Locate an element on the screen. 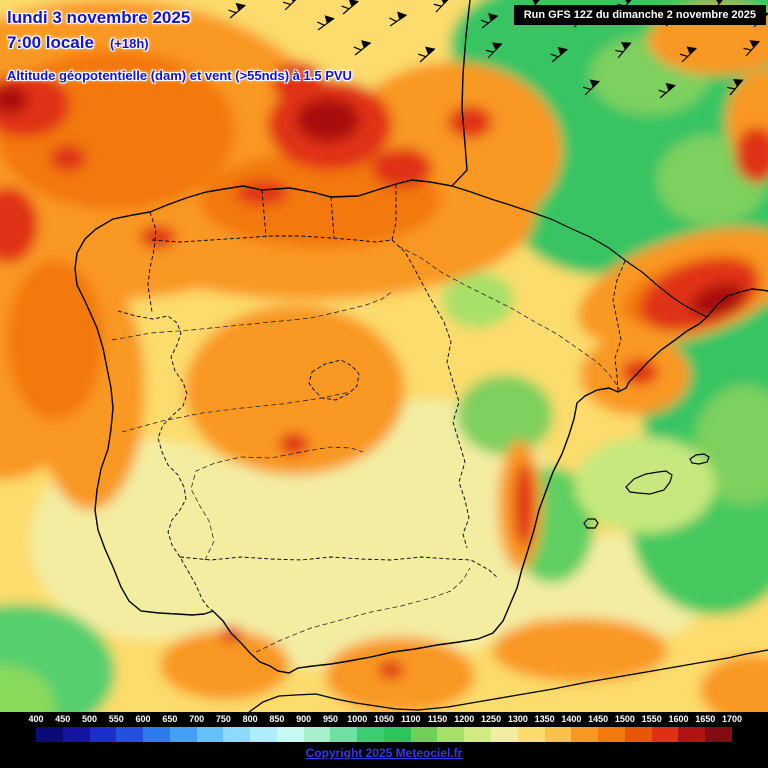 The height and width of the screenshot is (768, 768). copyright-link: Copyright 2025 Meteociel.fr is located at coordinates (384, 753).